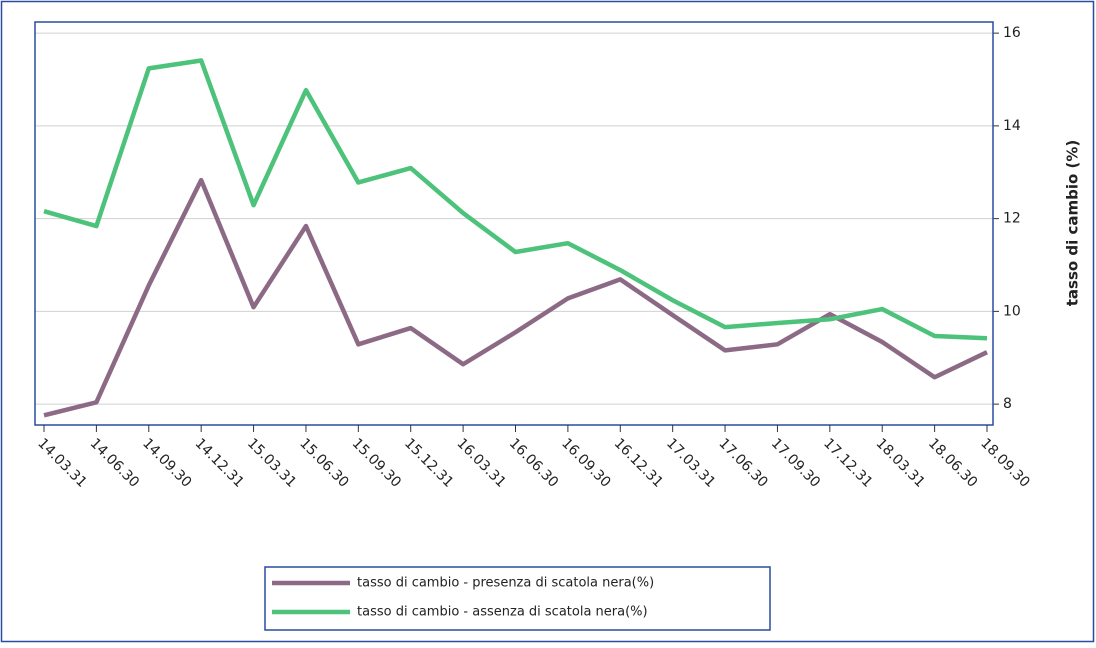 The height and width of the screenshot is (648, 1096). What do you see at coordinates (742, 462) in the screenshot?
I see `x-tick-label: 17.06.30` at bounding box center [742, 462].